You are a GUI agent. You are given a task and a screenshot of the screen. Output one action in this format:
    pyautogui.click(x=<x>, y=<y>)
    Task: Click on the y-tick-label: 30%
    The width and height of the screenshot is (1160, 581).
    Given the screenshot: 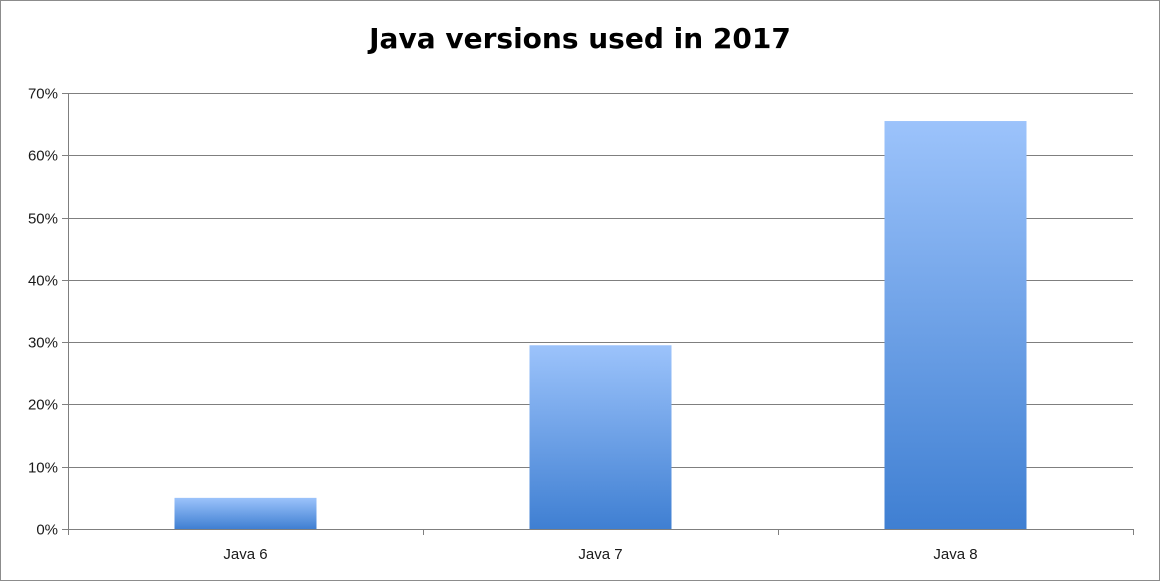 What is the action you would take?
    pyautogui.click(x=43, y=343)
    